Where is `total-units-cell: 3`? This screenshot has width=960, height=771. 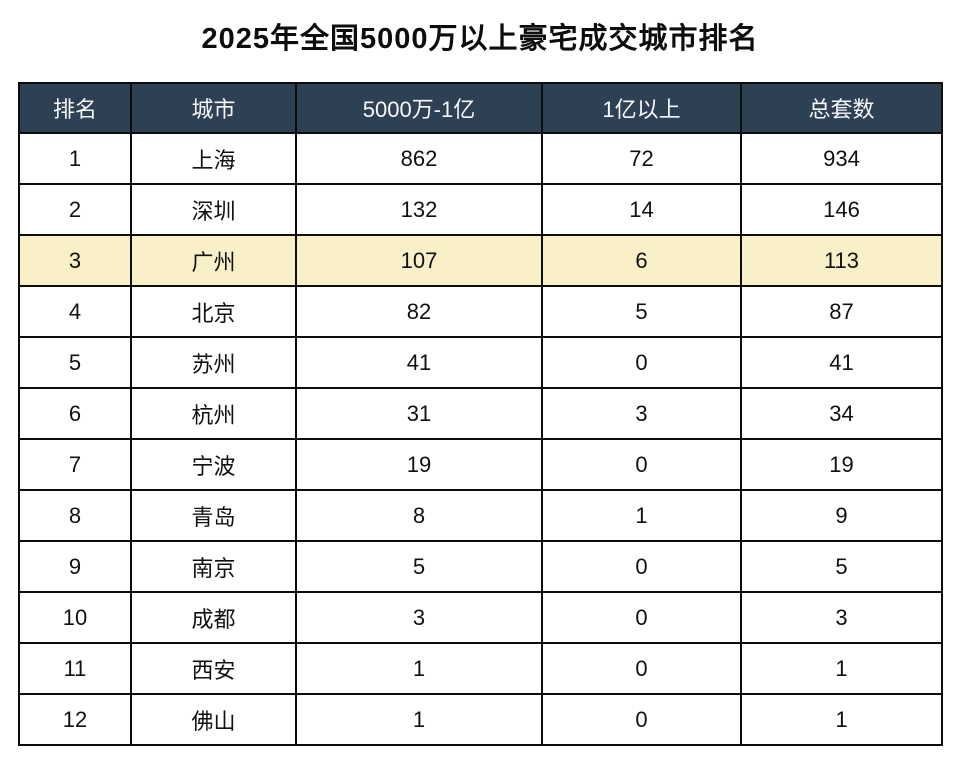
total-units-cell: 3 is located at coordinates (841, 617).